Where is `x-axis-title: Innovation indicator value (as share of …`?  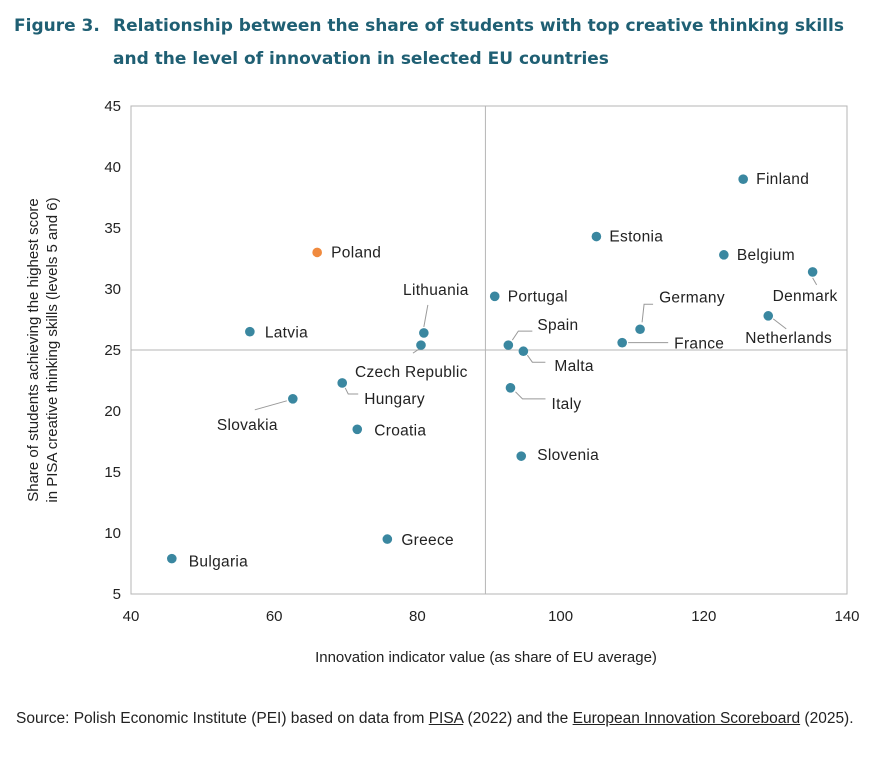 x-axis-title: Innovation indicator value (as share of … is located at coordinates (486, 657).